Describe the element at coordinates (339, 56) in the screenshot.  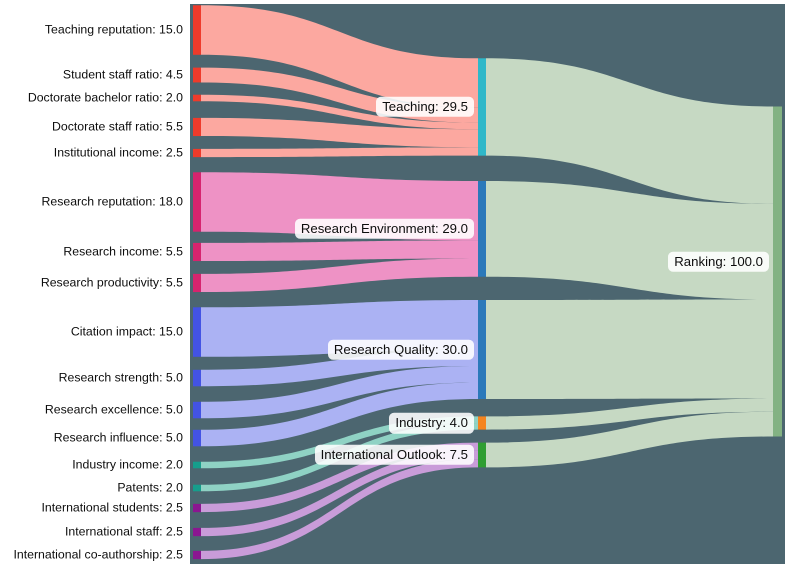
I see `flow-teaching_reputation-to-teaching` at that location.